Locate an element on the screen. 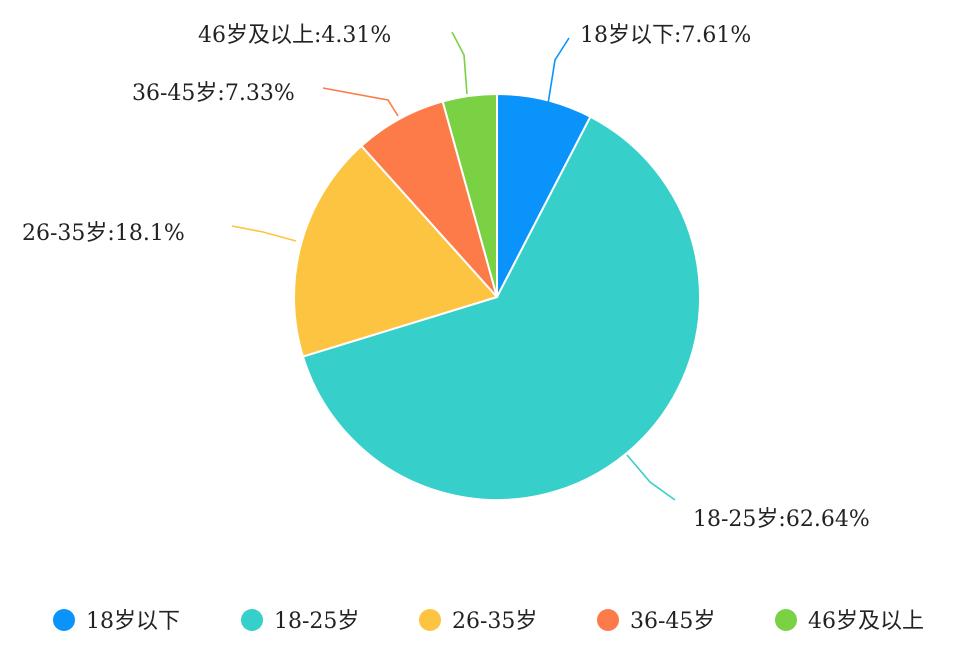  slice-label-0: 18岁以下:7.61% is located at coordinates (665, 35).